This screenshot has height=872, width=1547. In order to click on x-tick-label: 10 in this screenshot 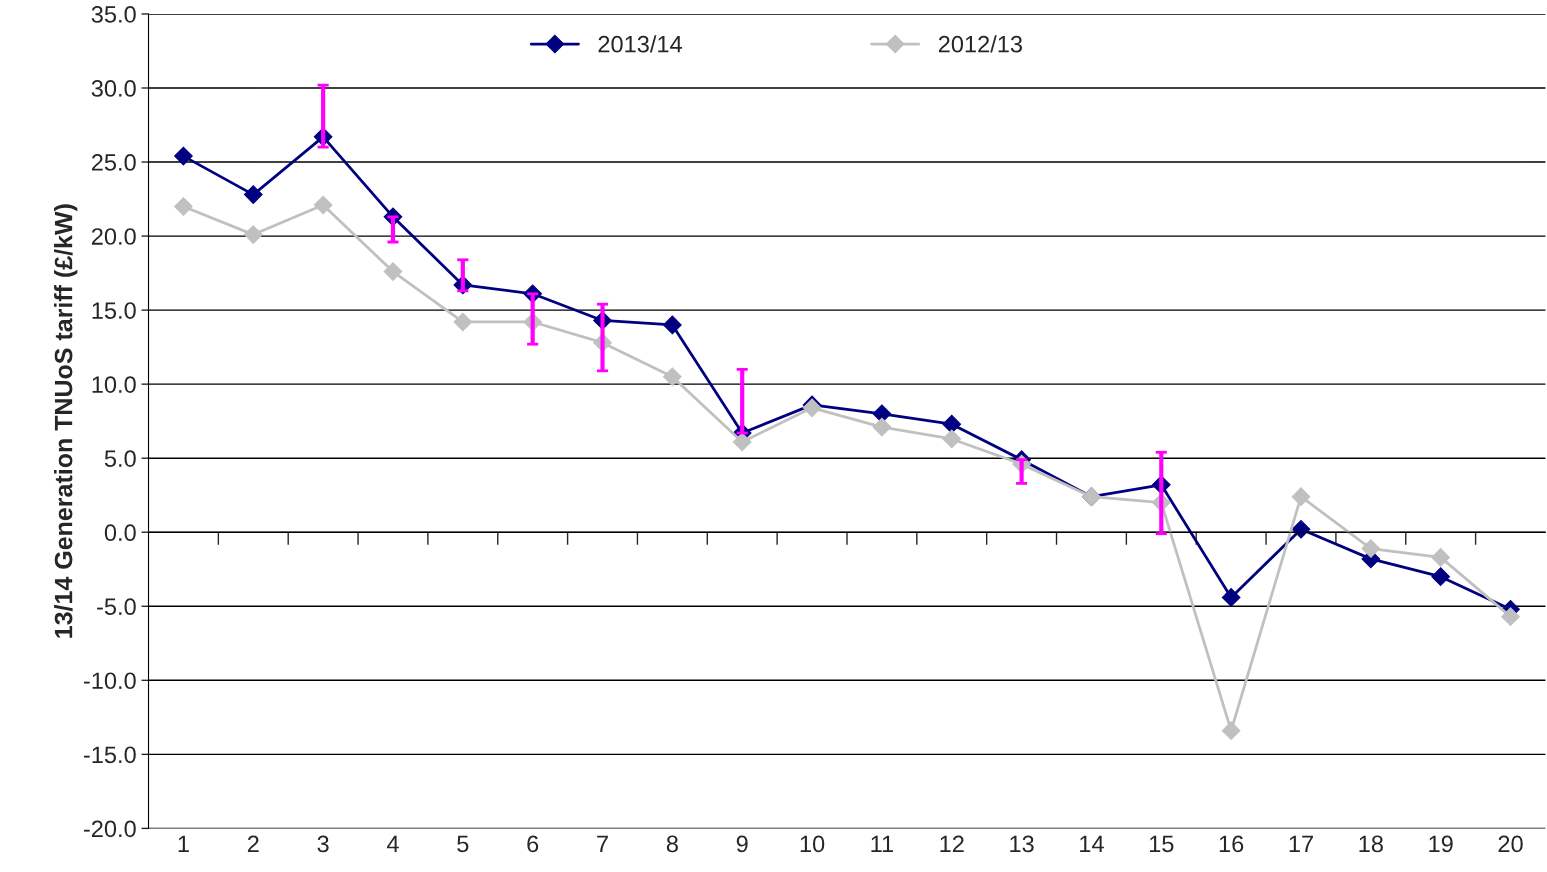, I will do `click(812, 844)`.